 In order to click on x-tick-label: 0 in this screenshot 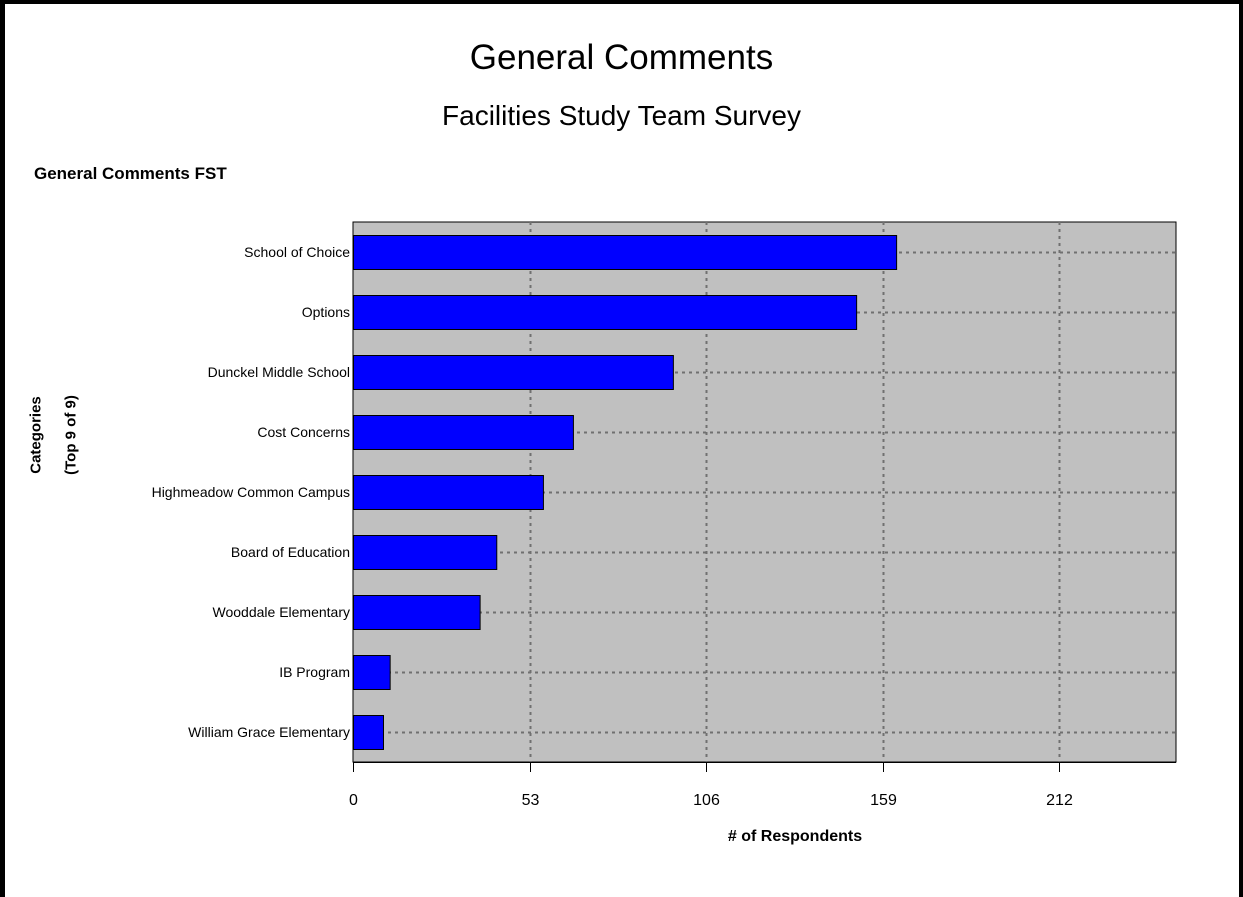, I will do `click(353, 800)`.